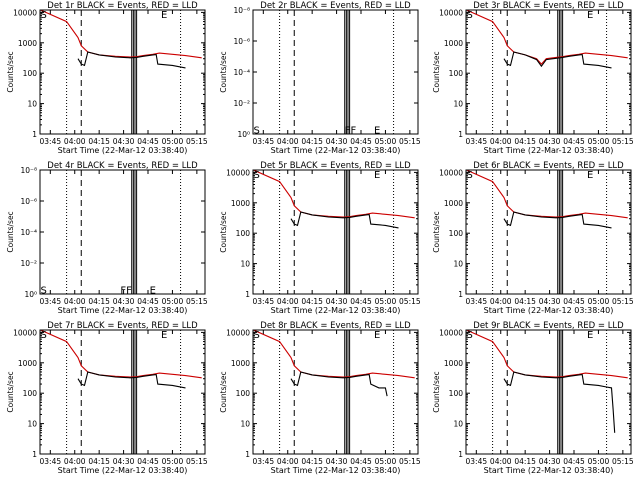 The image size is (640, 480). What do you see at coordinates (241, 10) in the screenshot?
I see `y-tick-label: 10⁻⁸` at bounding box center [241, 10].